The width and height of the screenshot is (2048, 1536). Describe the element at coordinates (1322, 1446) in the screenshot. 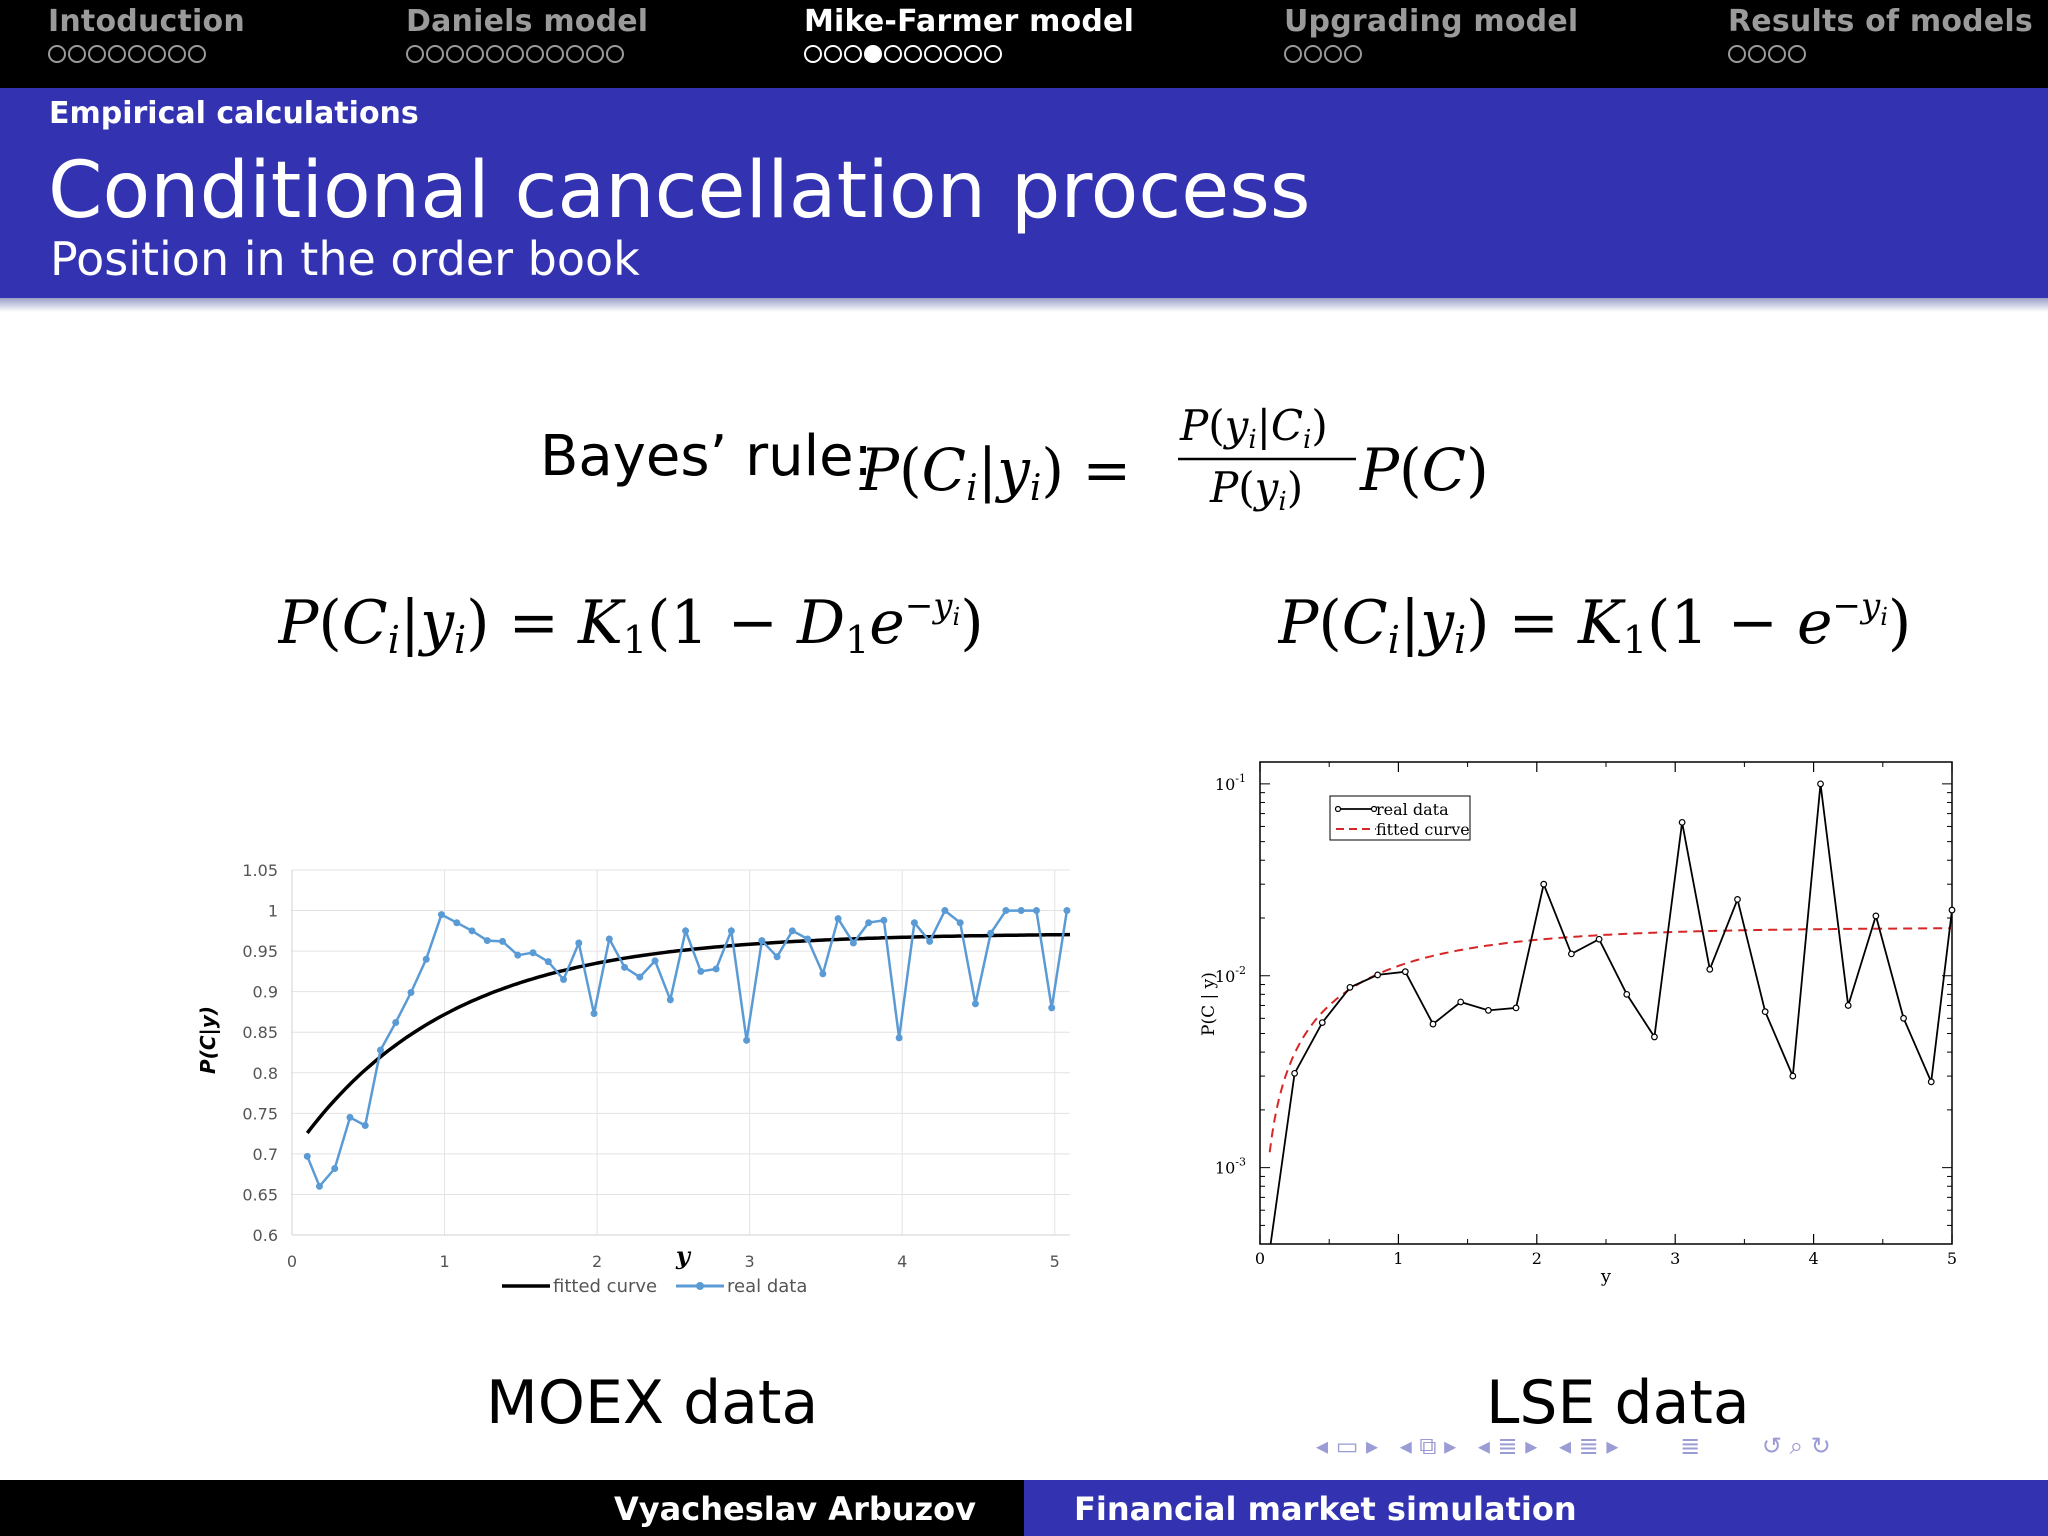

I see `nav-frame-prev-icon: ◂` at that location.